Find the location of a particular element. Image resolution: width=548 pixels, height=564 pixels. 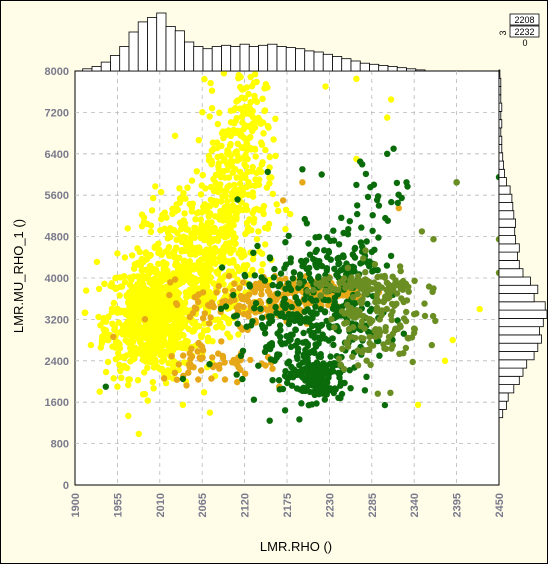

x-axis-label: LMR.RHO () is located at coordinates (296, 546).